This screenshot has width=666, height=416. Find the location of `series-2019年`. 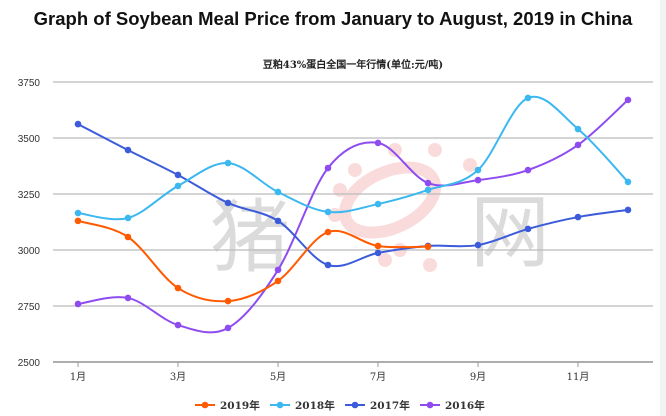

series-2019年 is located at coordinates (253, 261).